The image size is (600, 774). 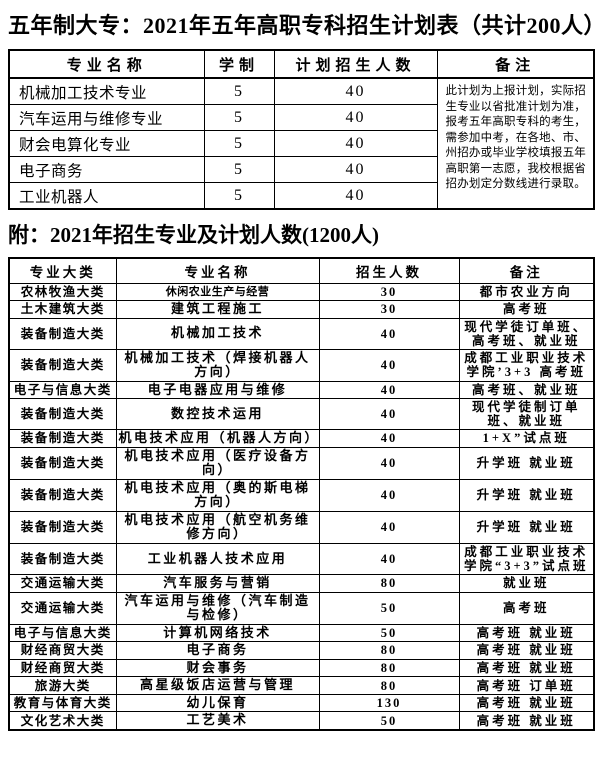 I want to click on col-header-major-category: 专业大类, so click(x=62, y=270).